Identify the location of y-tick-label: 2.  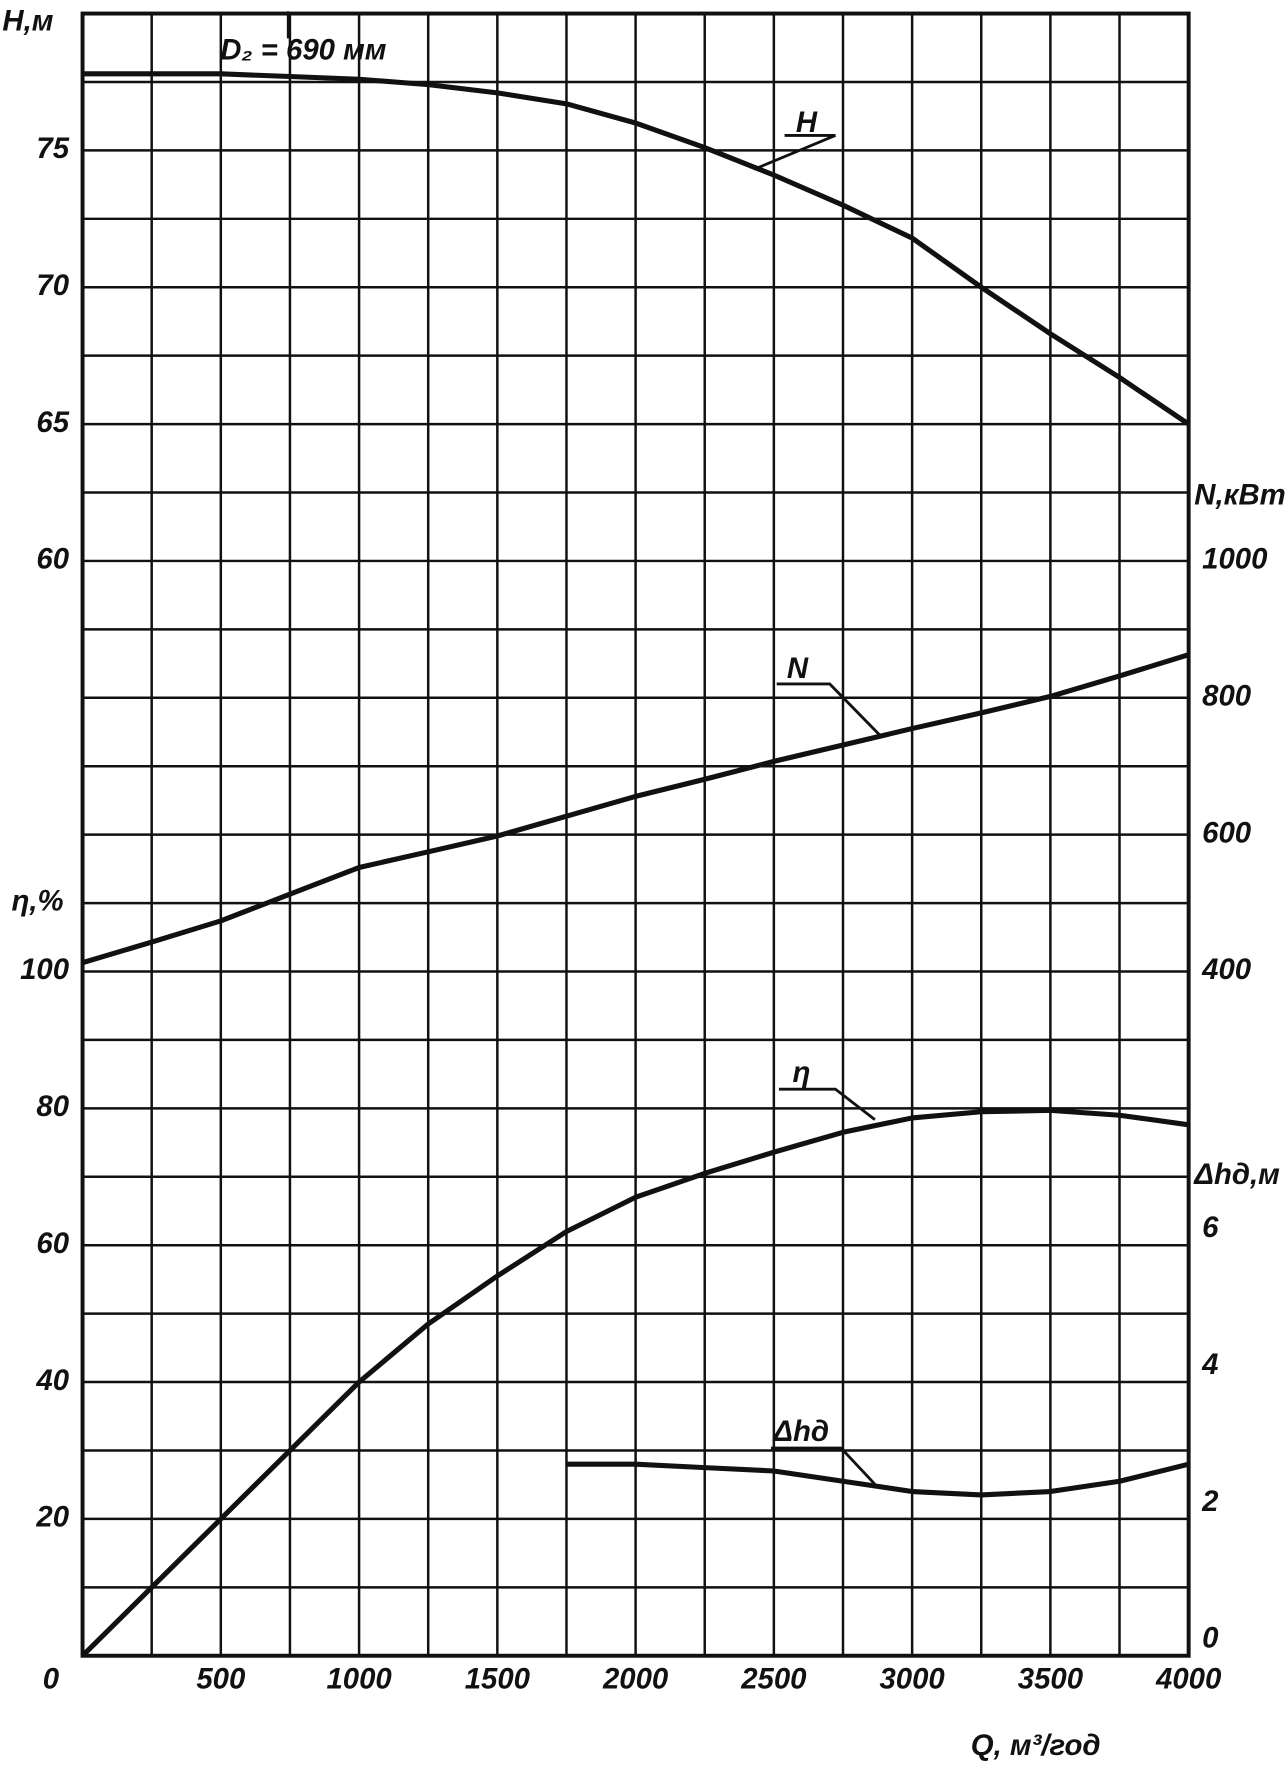
(1210, 1501).